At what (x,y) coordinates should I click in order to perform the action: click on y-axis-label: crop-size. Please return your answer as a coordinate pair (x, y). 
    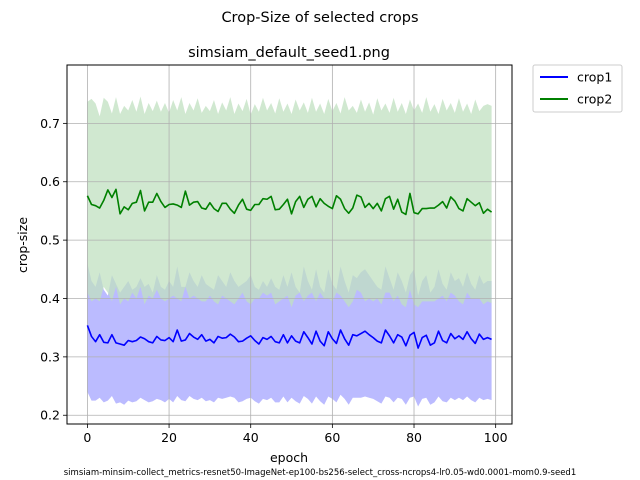
    Looking at the image, I should click on (22, 245).